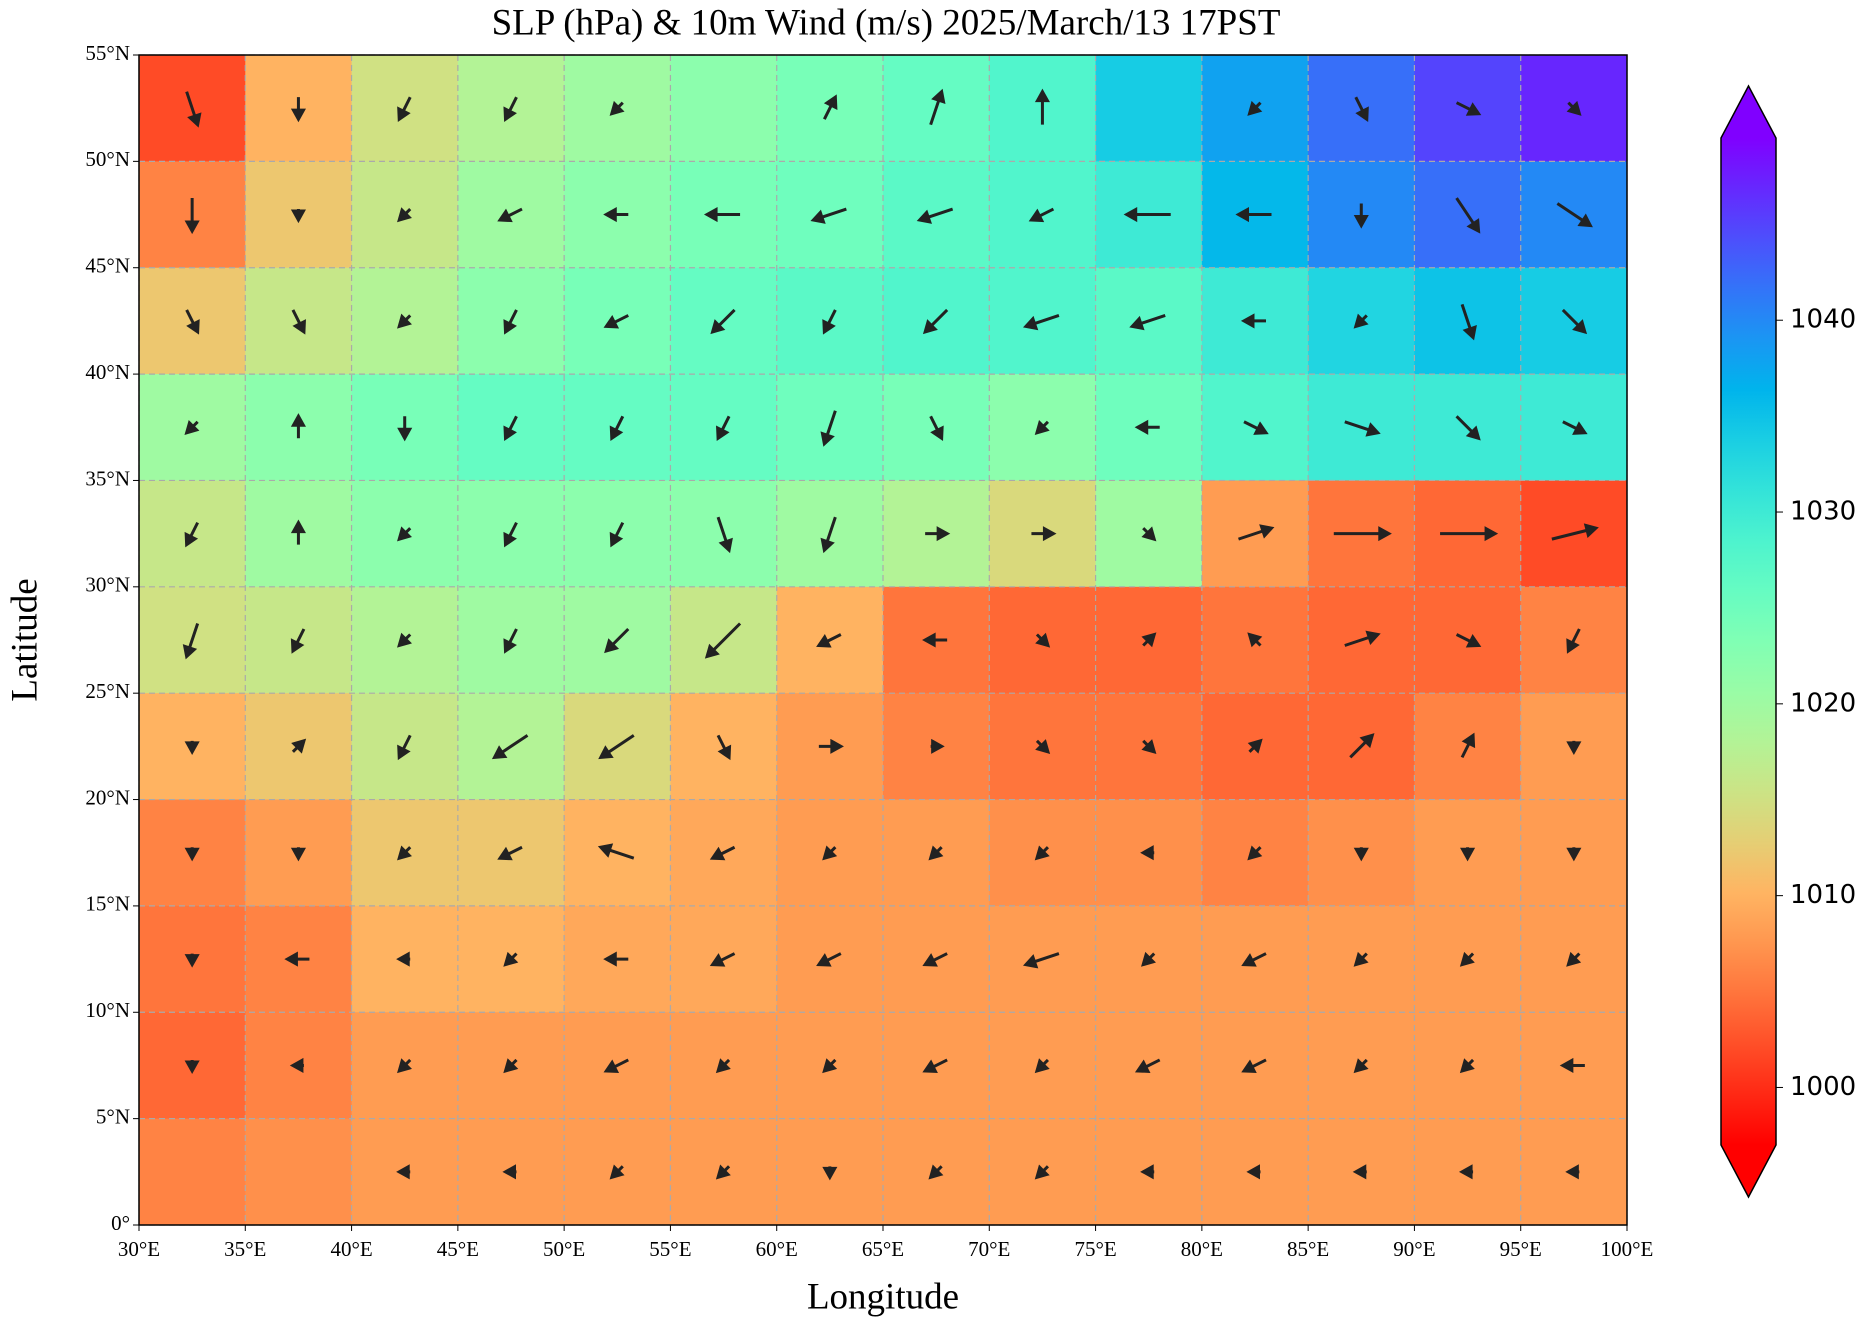 The image size is (1875, 1331). Describe the element at coordinates (1823, 1087) in the screenshot. I see `colorbar-tick-label: 1000` at that location.